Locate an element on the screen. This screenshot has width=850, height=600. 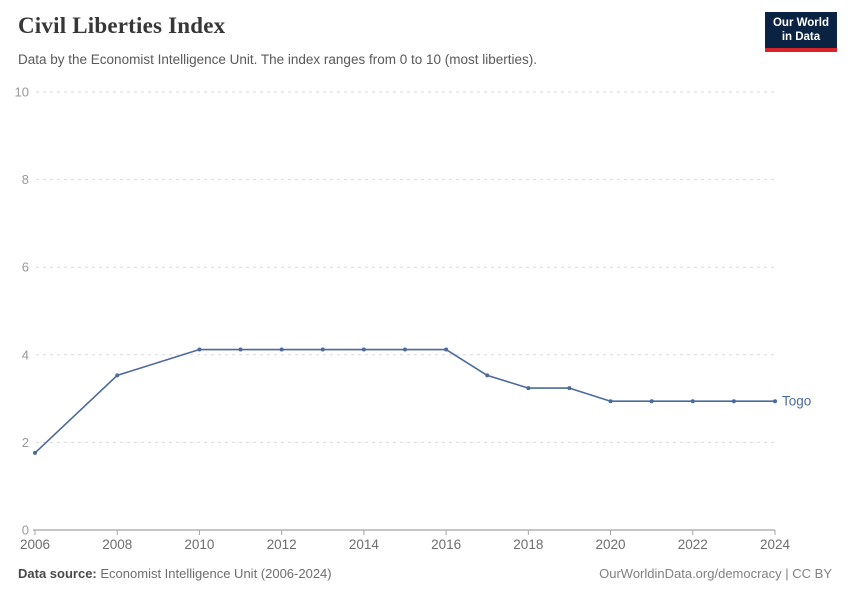
x-tick-label: 2012 is located at coordinates (282, 544).